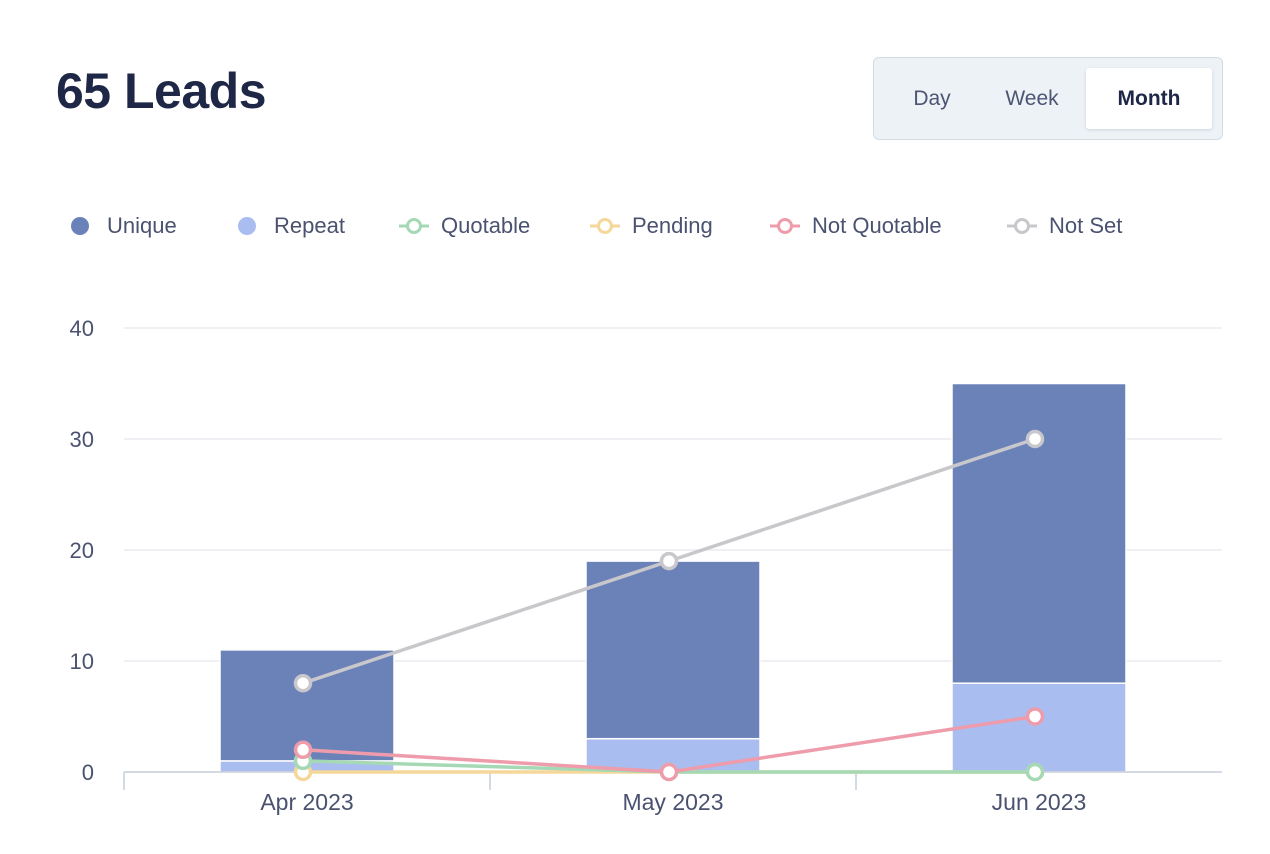  I want to click on legend-not-set-line-icon, so click(1022, 226).